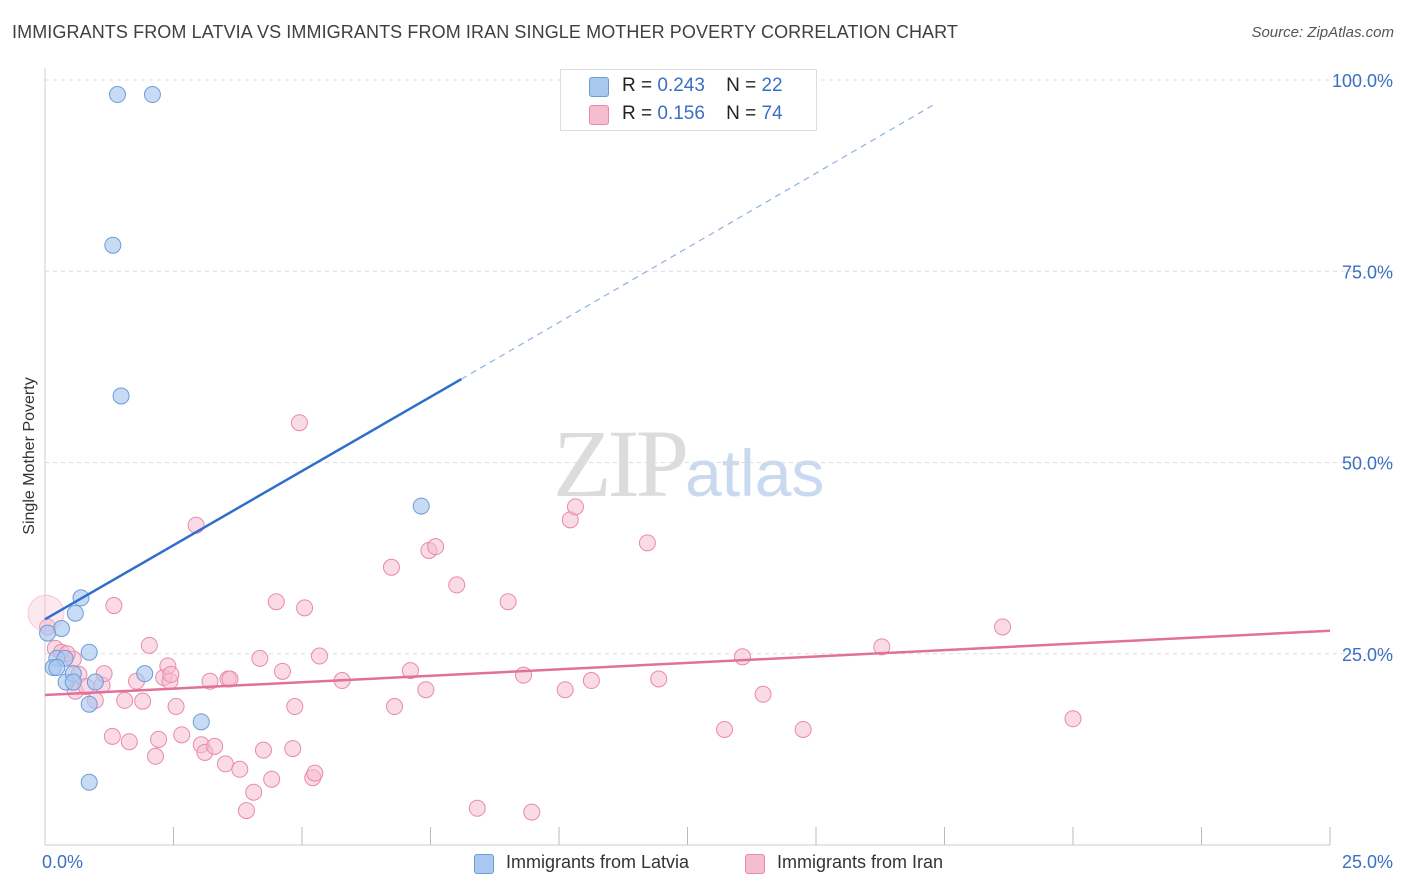 This screenshot has height=892, width=1406. What do you see at coordinates (772, 85) in the screenshot?
I see `n-value: 22` at bounding box center [772, 85].